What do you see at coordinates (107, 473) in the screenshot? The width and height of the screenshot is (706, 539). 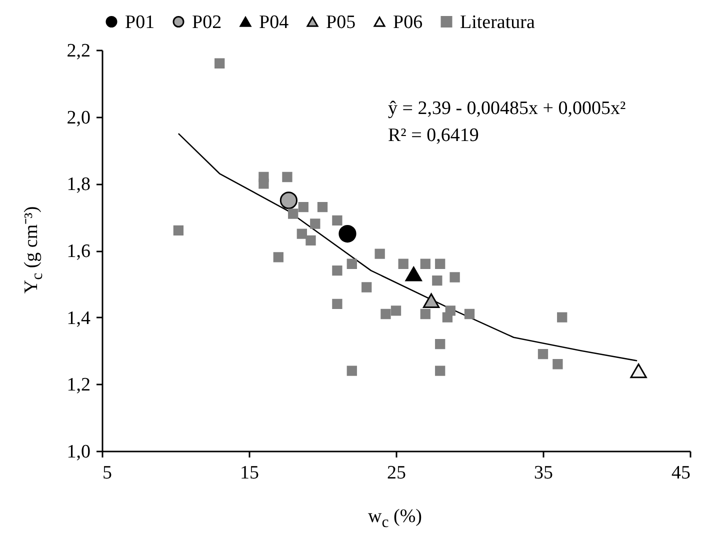 I see `x-tick-label: 5` at bounding box center [107, 473].